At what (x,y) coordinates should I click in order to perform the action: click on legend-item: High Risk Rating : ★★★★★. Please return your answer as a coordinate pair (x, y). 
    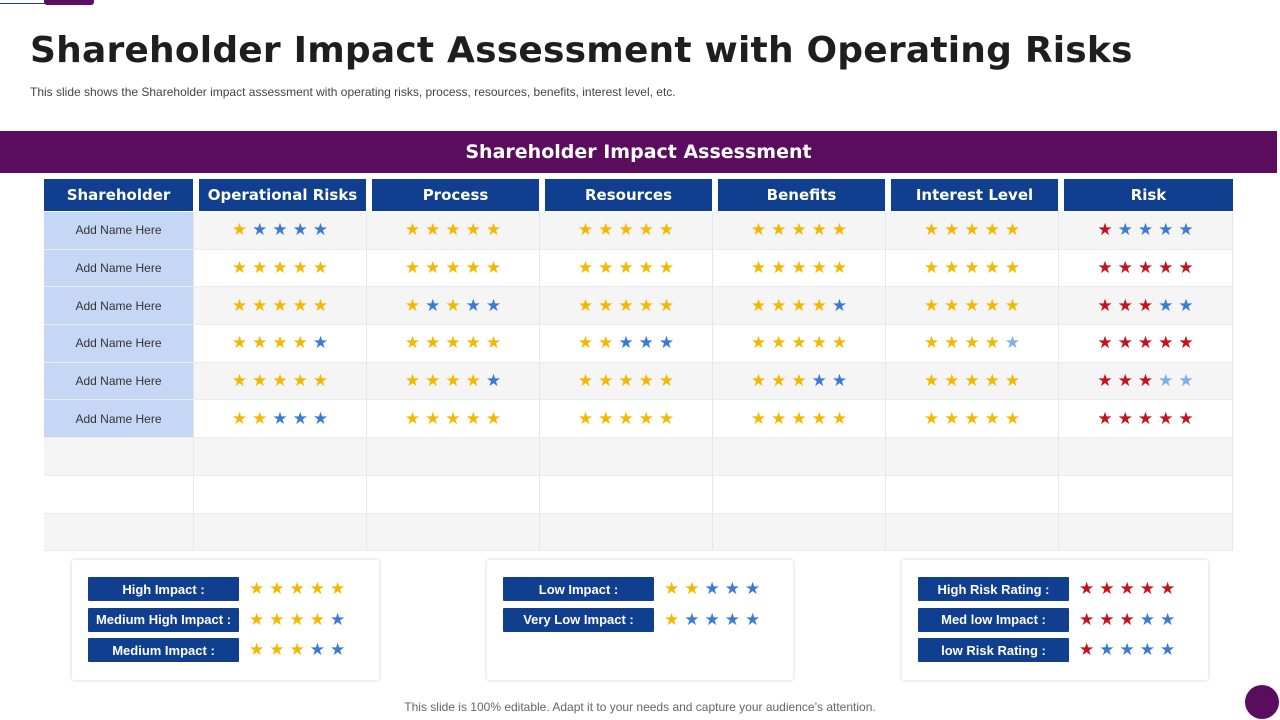
    Looking at the image, I should click on (1049, 589).